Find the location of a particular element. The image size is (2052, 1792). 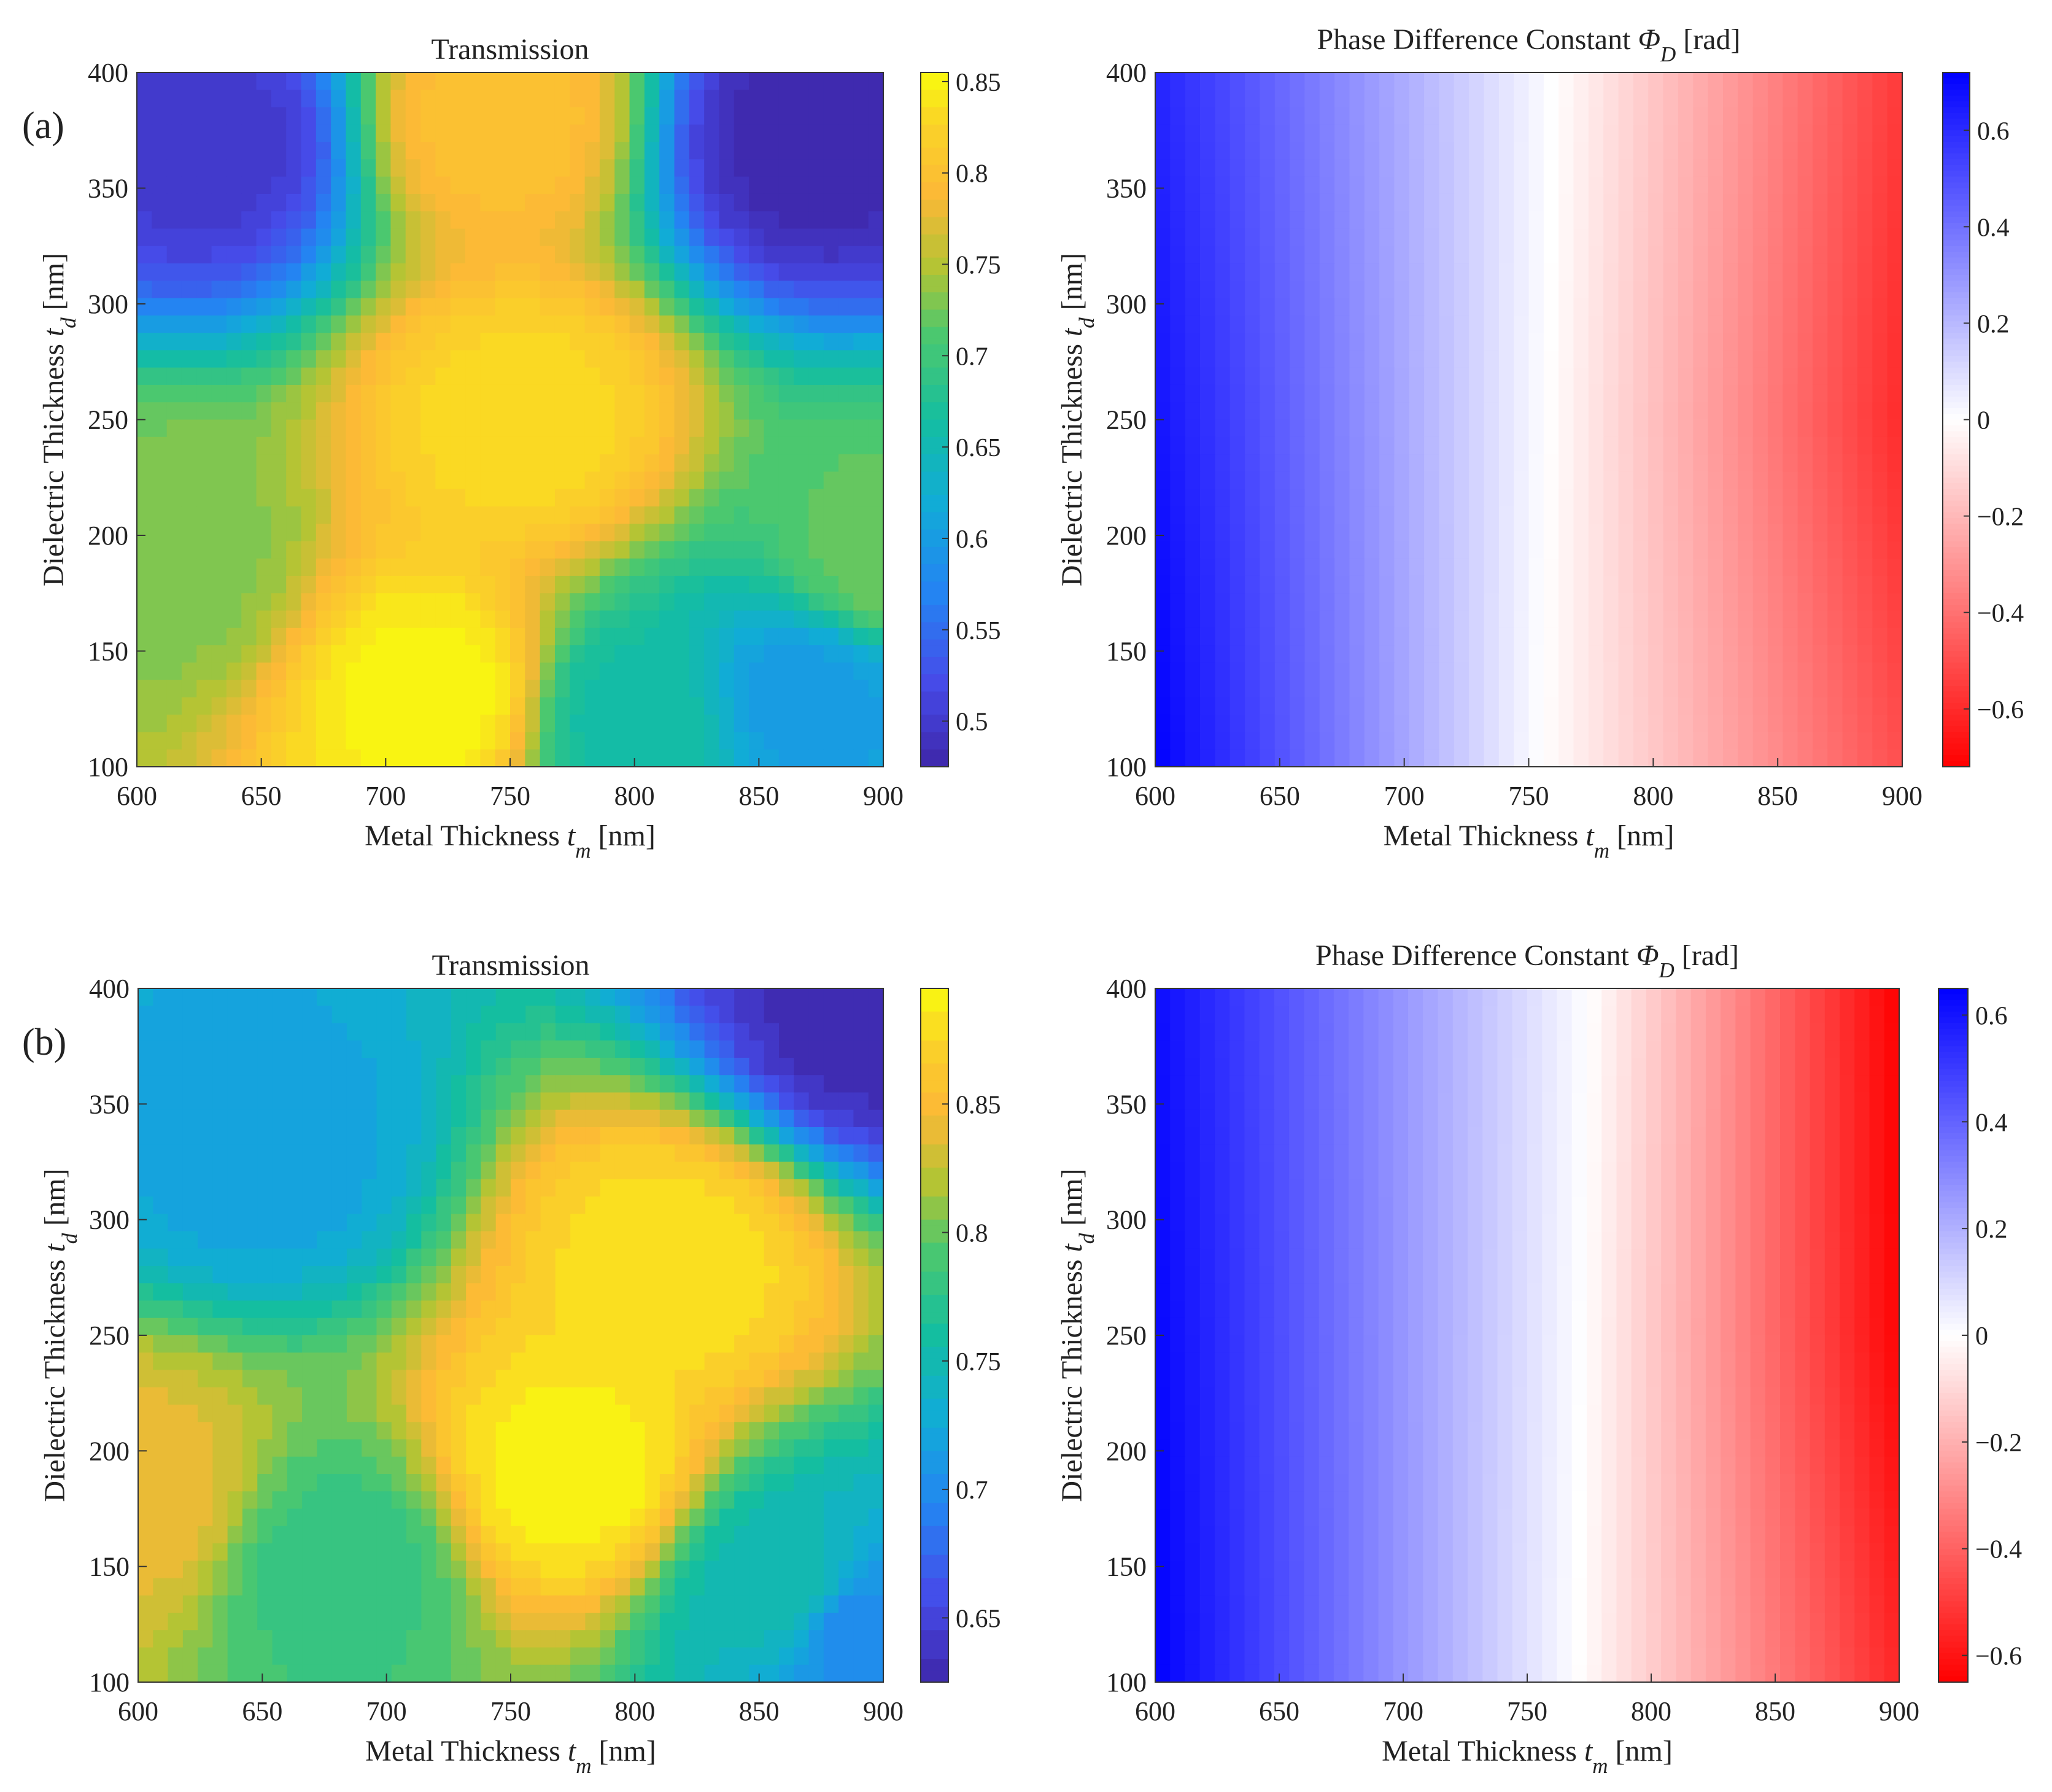

y-tick-label: 400 is located at coordinates (1126, 73).